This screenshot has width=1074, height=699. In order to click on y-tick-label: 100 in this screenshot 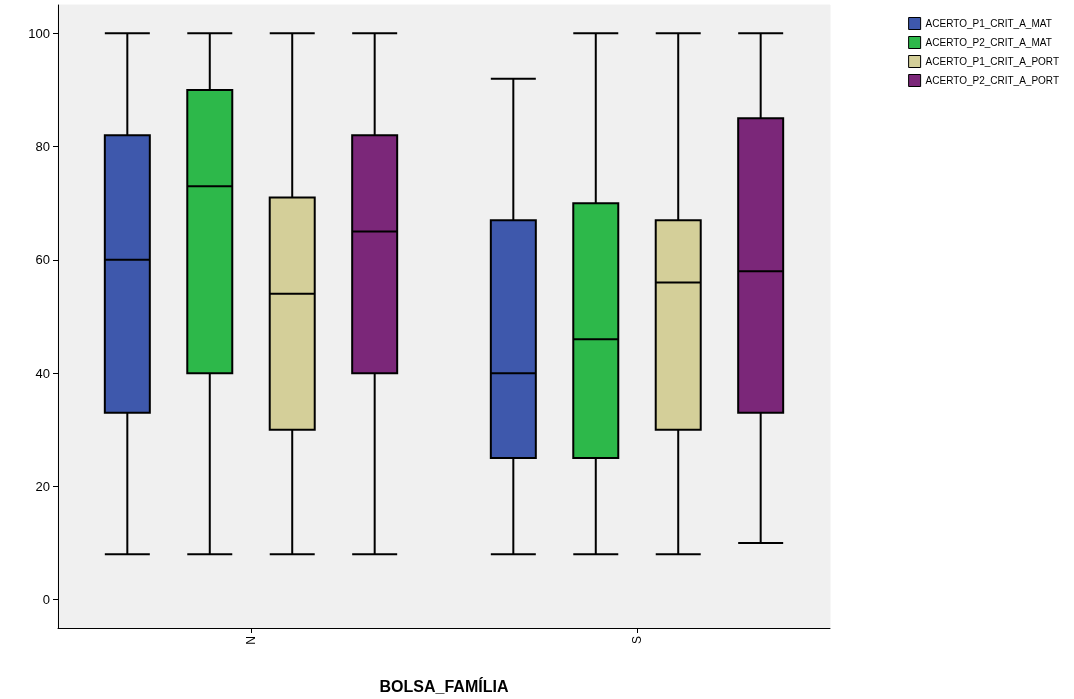, I will do `click(39, 33)`.